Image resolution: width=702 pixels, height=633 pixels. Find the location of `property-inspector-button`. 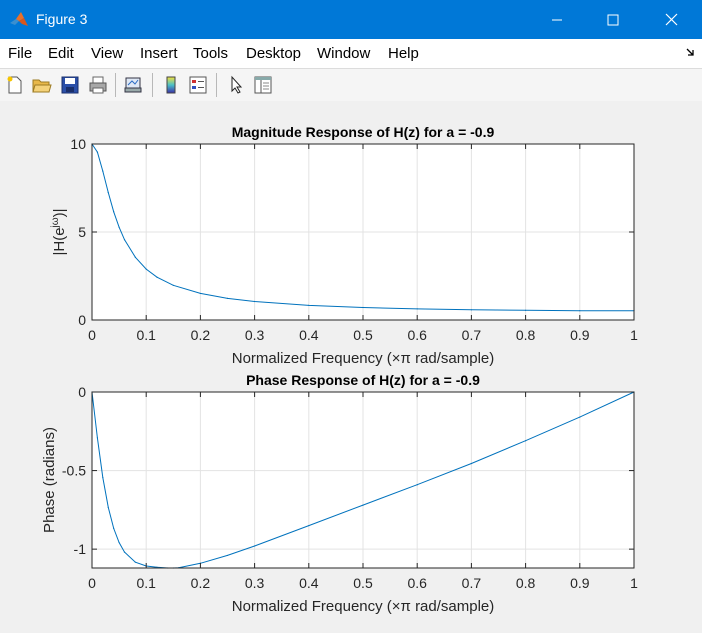

property-inspector-button is located at coordinates (263, 85).